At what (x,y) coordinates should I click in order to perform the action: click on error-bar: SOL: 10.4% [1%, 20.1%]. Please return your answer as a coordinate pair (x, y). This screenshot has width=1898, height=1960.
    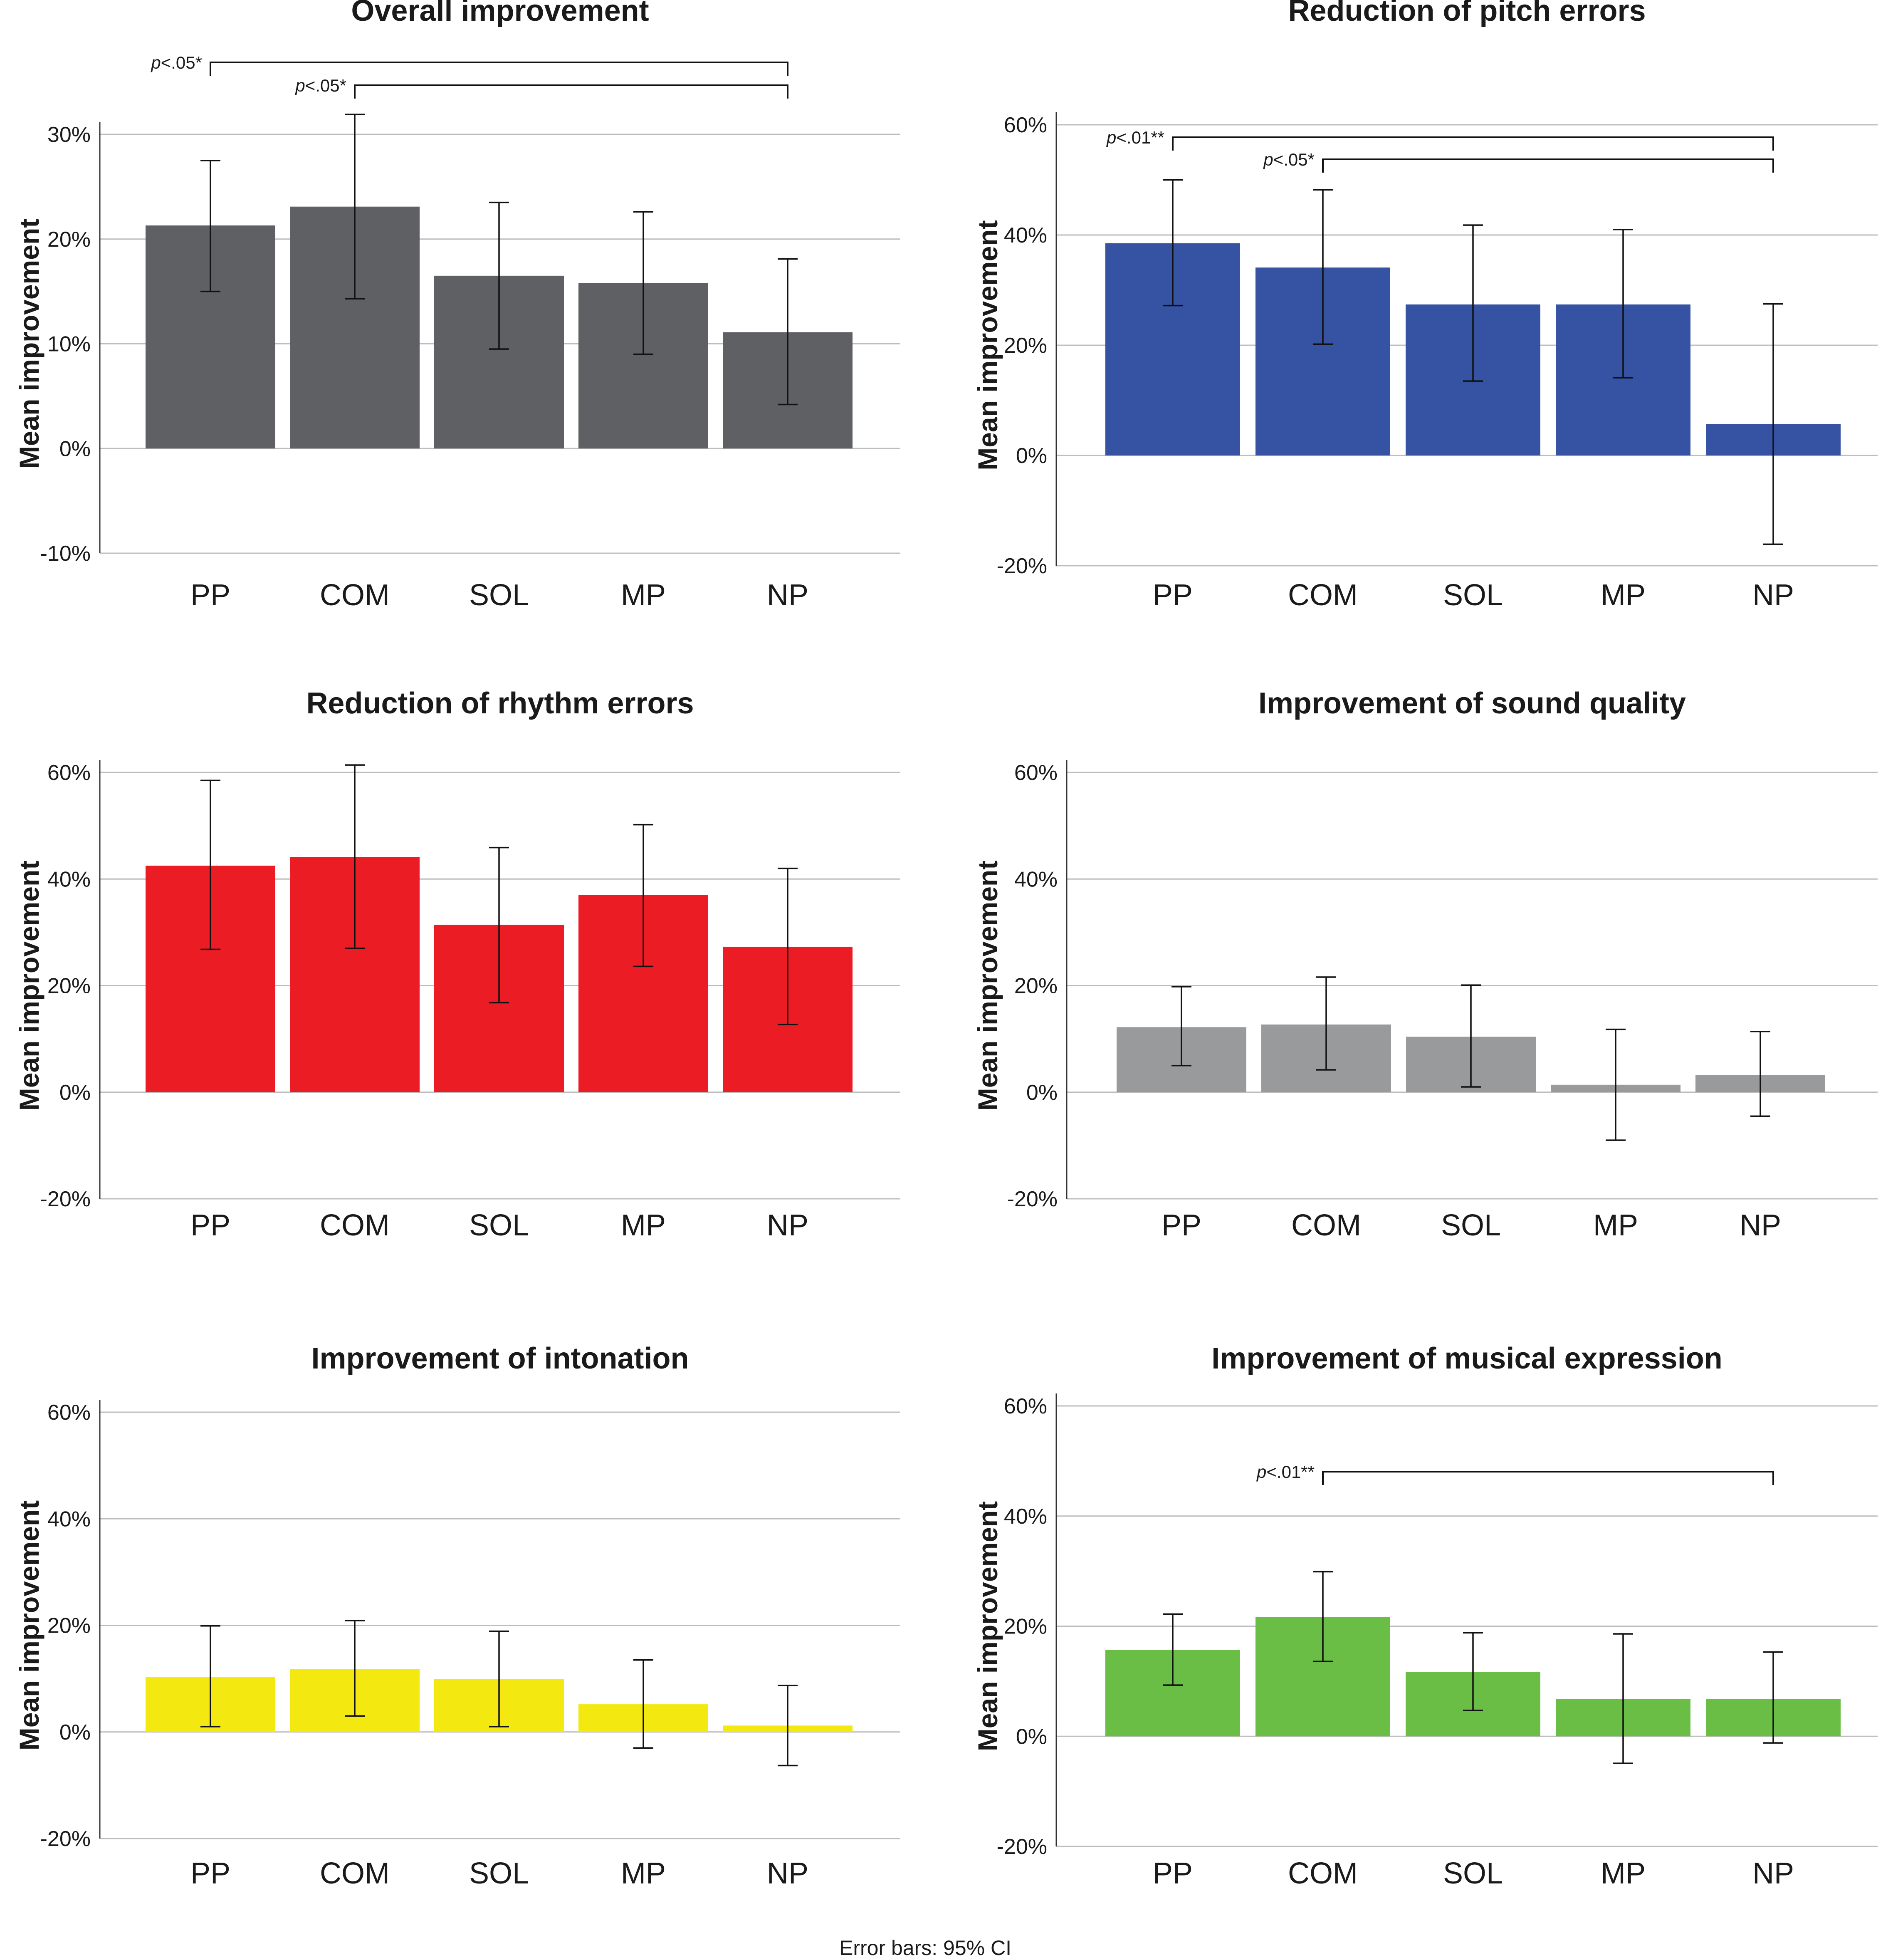
    Looking at the image, I should click on (1471, 1036).